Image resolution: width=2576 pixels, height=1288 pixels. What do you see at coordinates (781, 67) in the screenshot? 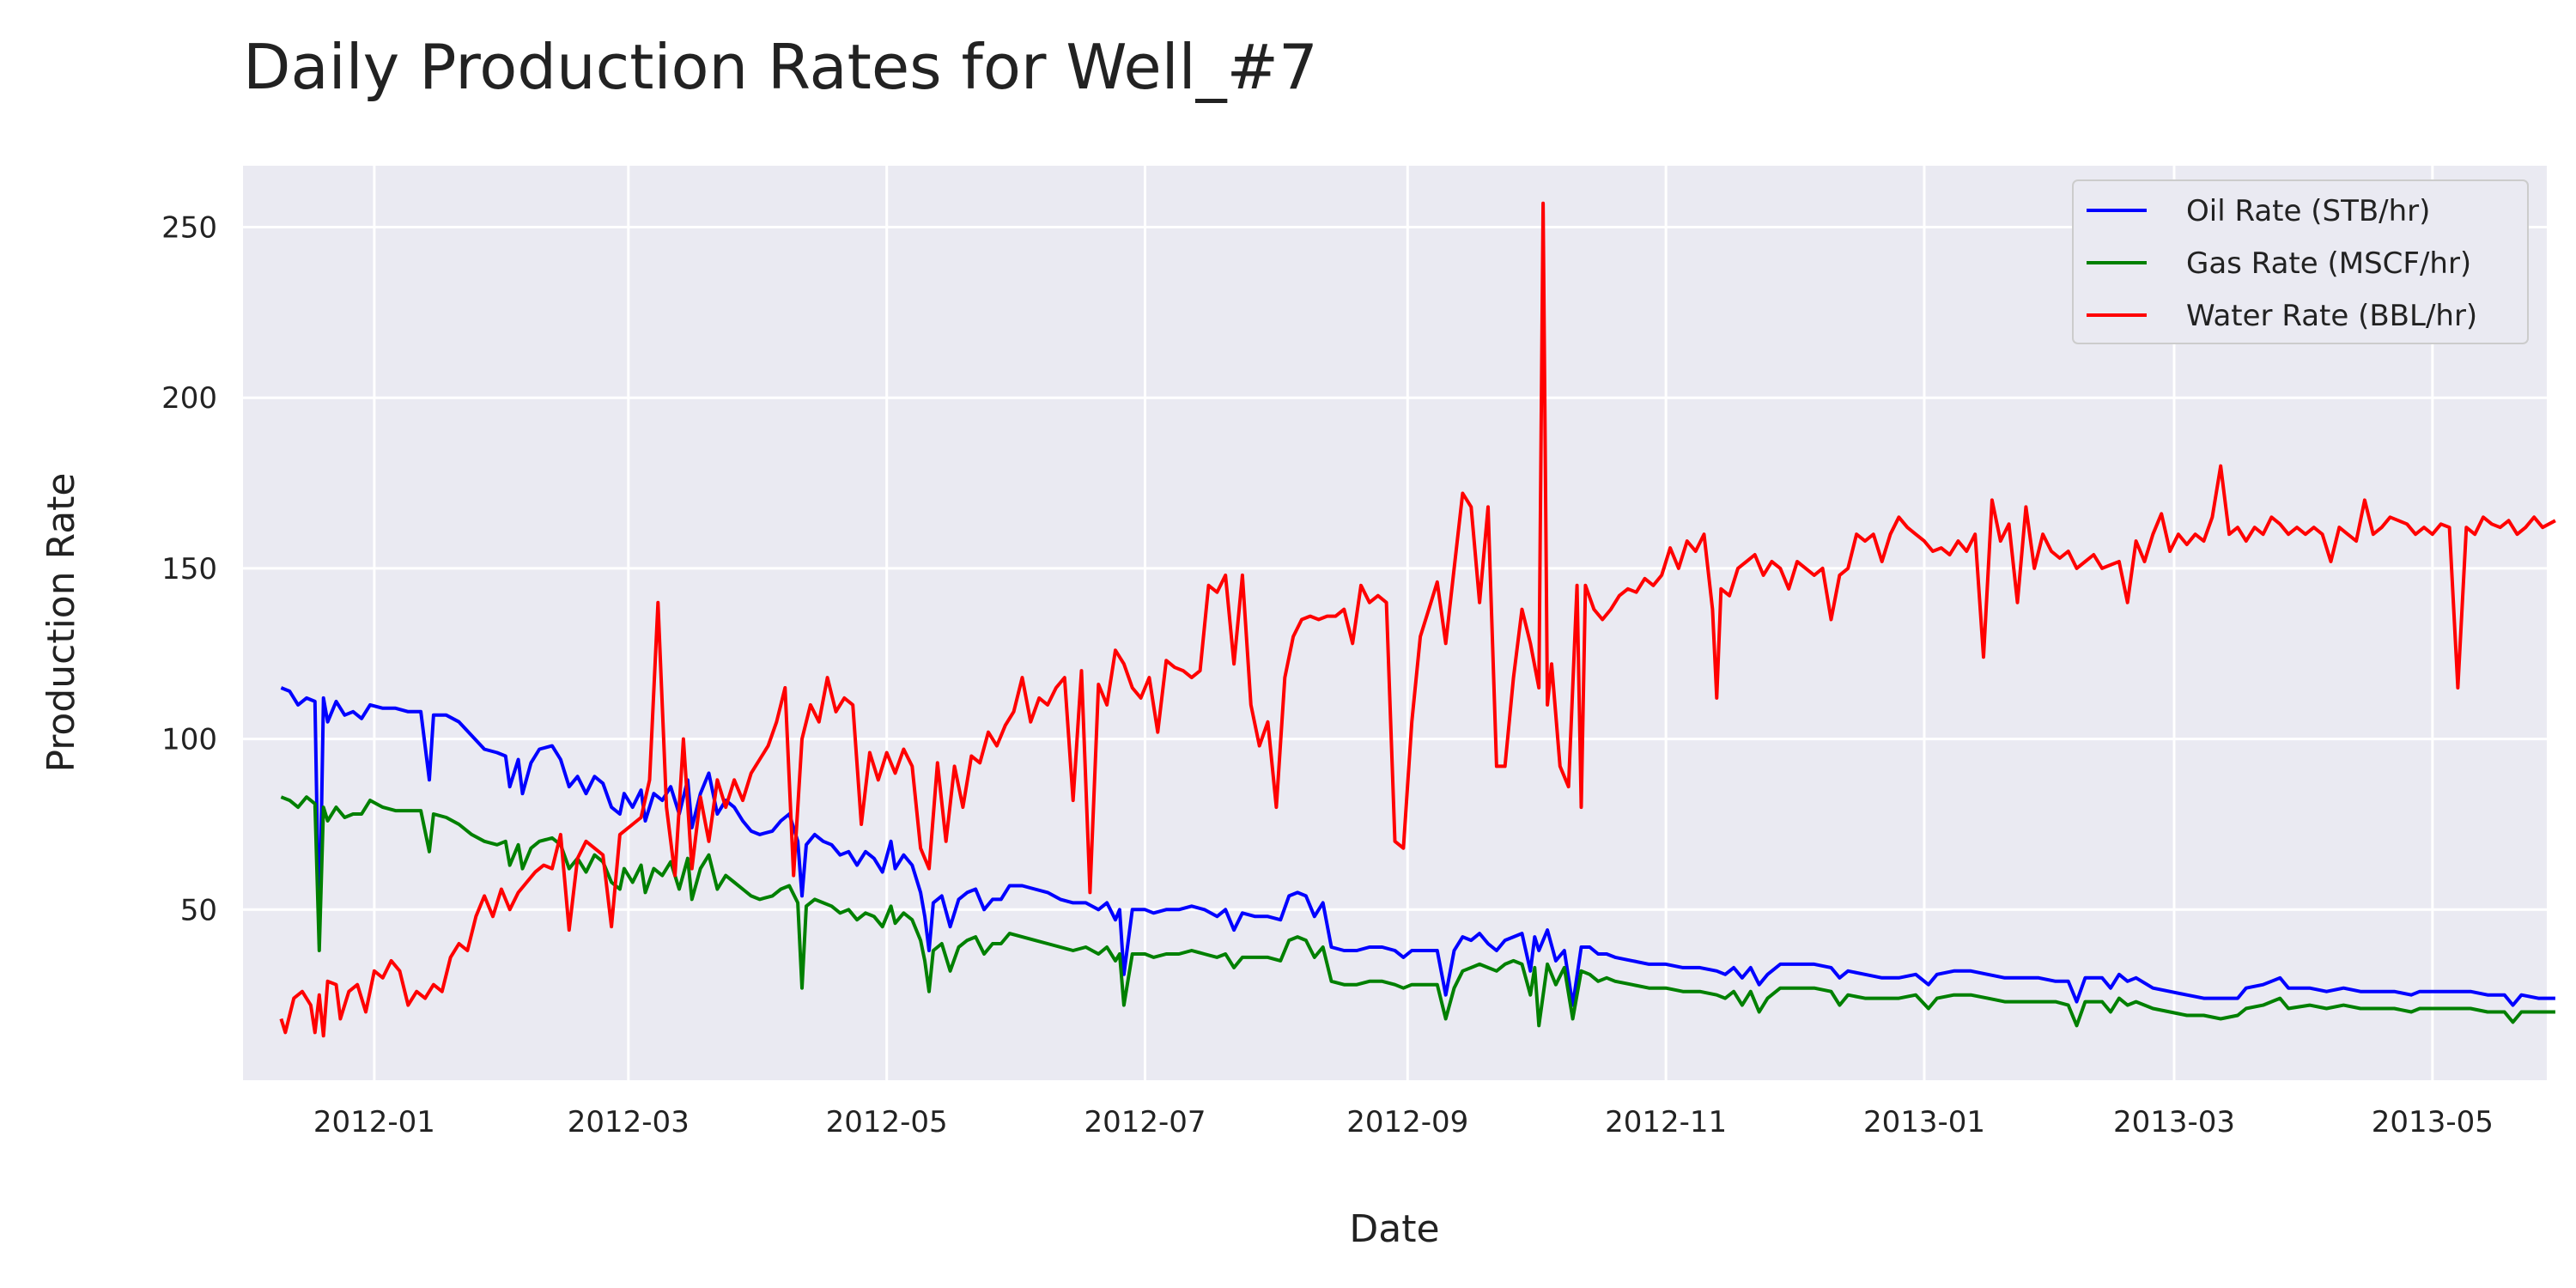
I see `chart-title: Daily Production Rates for Well_#7` at bounding box center [781, 67].